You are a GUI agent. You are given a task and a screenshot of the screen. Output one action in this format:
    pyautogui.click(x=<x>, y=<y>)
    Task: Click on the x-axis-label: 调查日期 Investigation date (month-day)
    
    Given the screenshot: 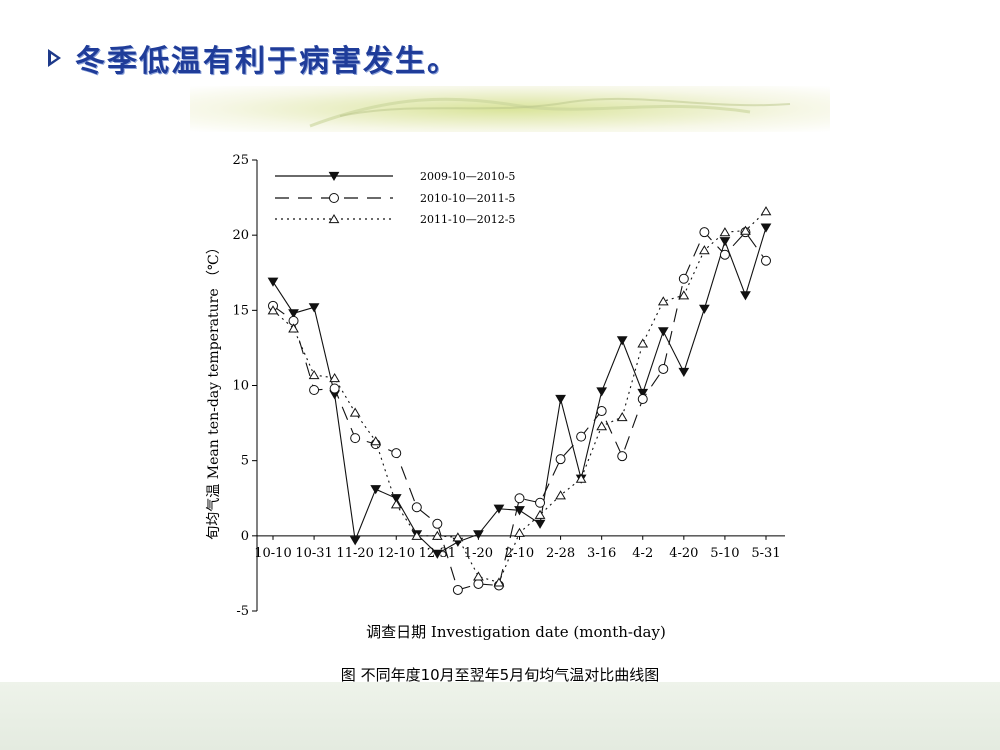 What is the action you would take?
    pyautogui.click(x=516, y=632)
    